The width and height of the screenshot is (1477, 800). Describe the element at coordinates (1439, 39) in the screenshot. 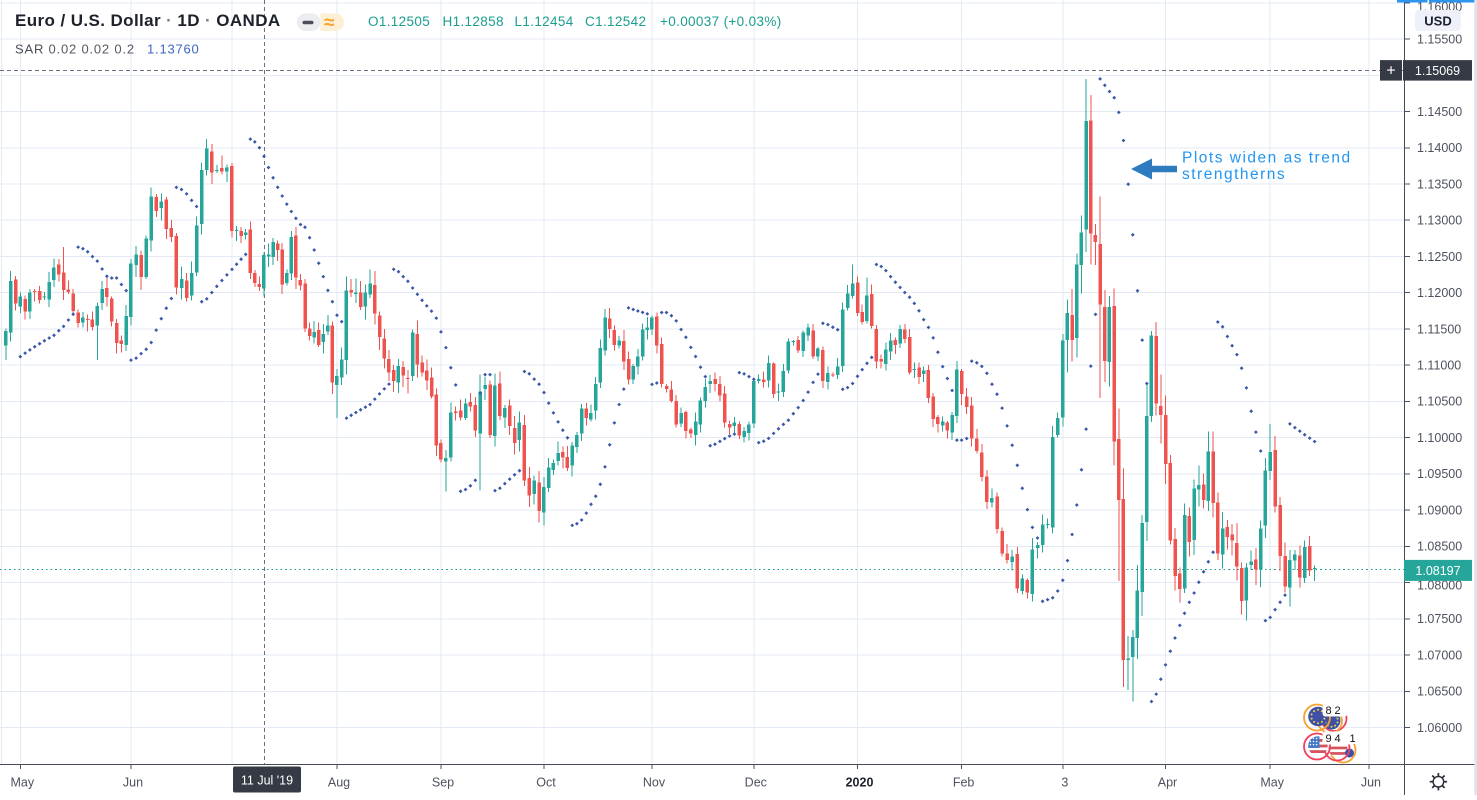

I see `svg-text: 1.15500` at that location.